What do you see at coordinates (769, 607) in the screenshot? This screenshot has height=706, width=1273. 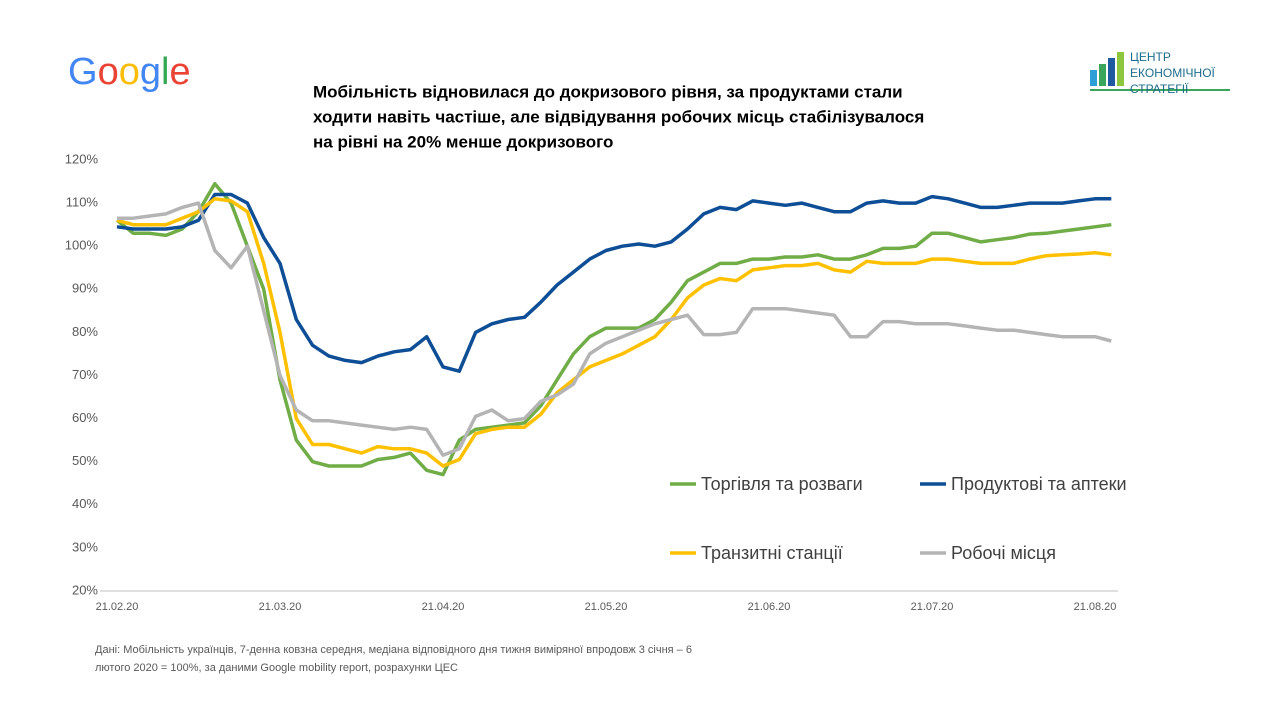 I see `x-tick-label: 21.06.20` at bounding box center [769, 607].